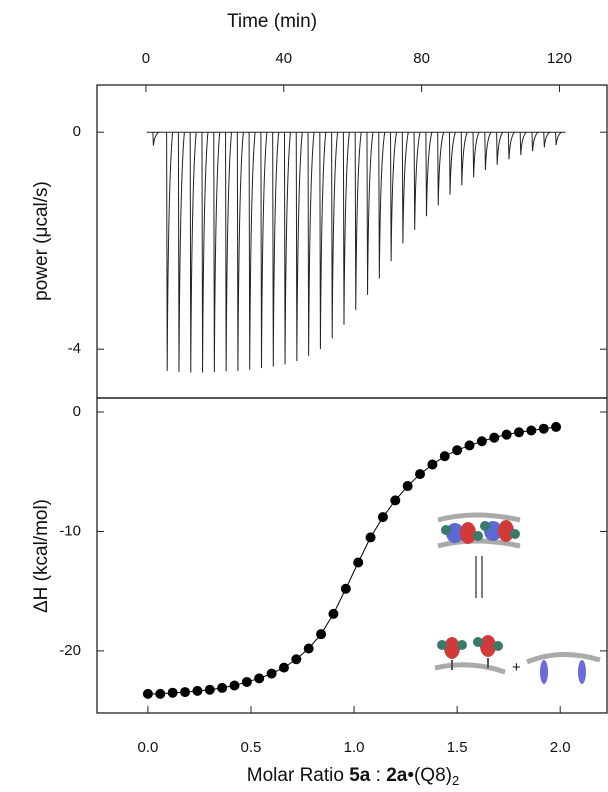  I want to click on y-tick-label: -10, so click(70, 530).